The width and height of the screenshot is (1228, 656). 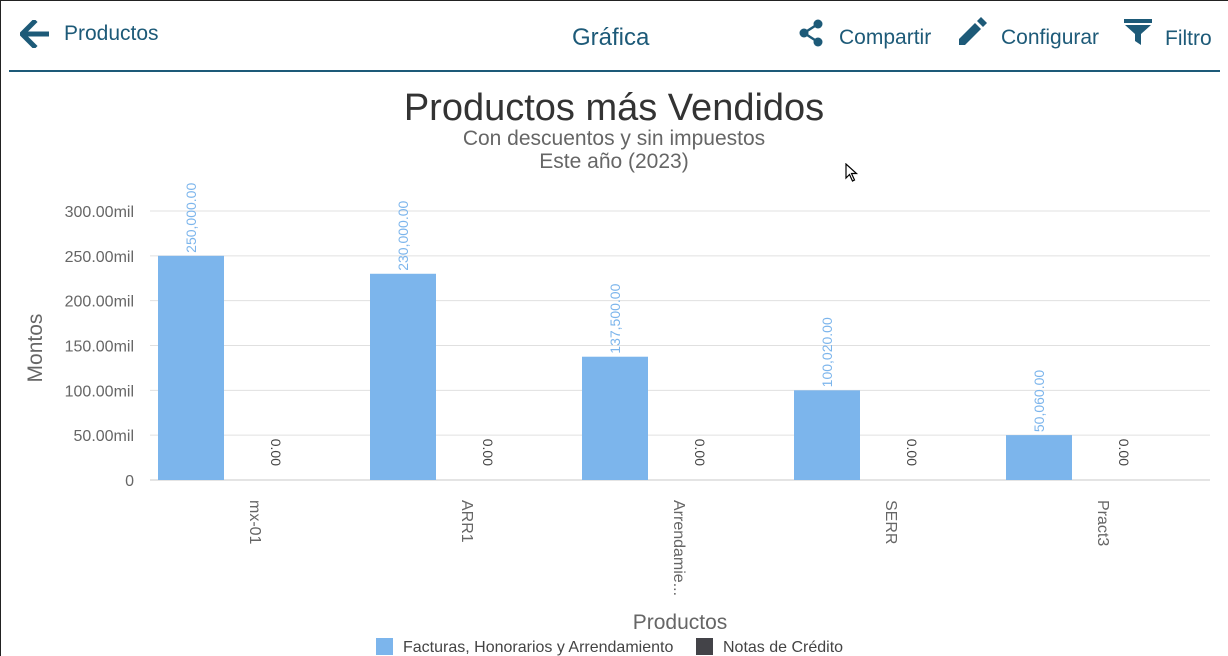 I want to click on x-tick-label: SERR, so click(x=890, y=522).